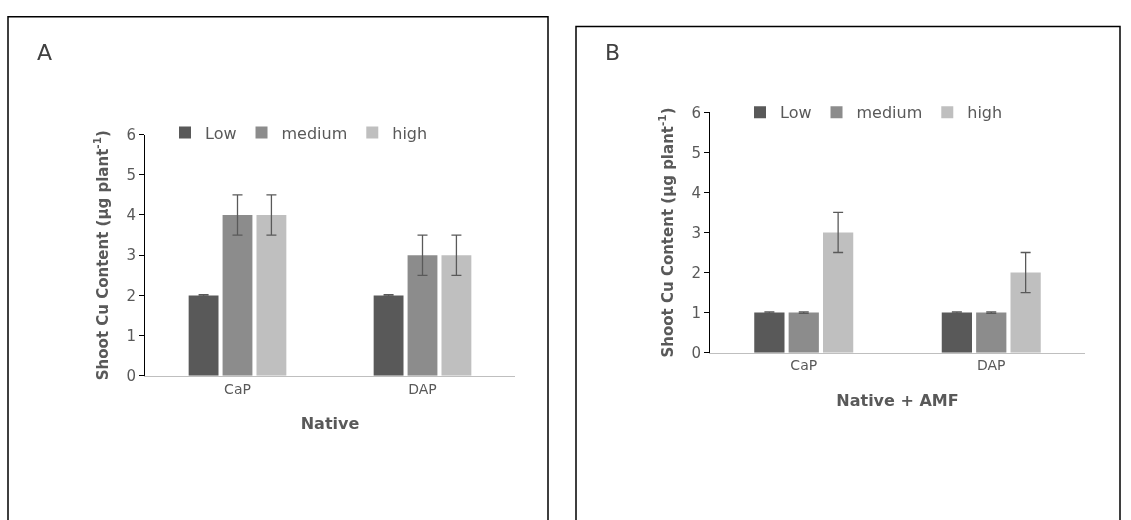  Describe the element at coordinates (45, 52) in the screenshot. I see `chart-title: A` at that location.